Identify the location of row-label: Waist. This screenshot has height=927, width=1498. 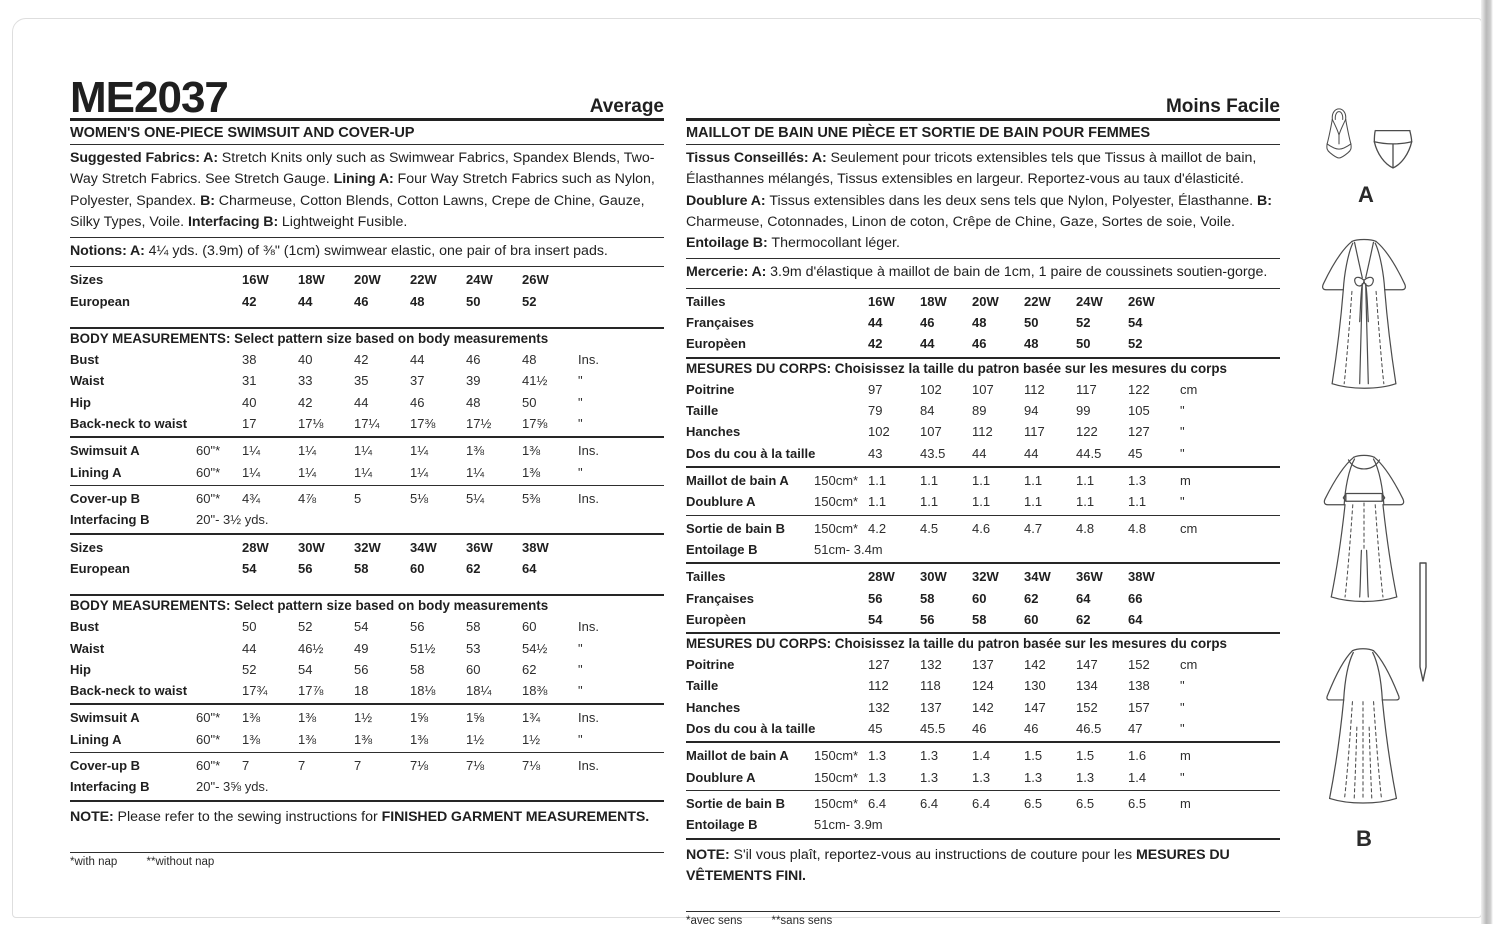
(87, 381).